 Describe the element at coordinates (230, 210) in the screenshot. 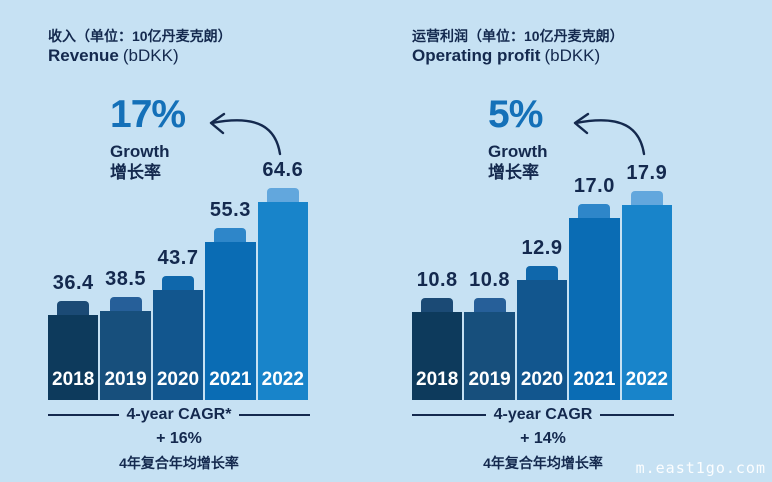

I see `bar-value-label: 55.3` at that location.